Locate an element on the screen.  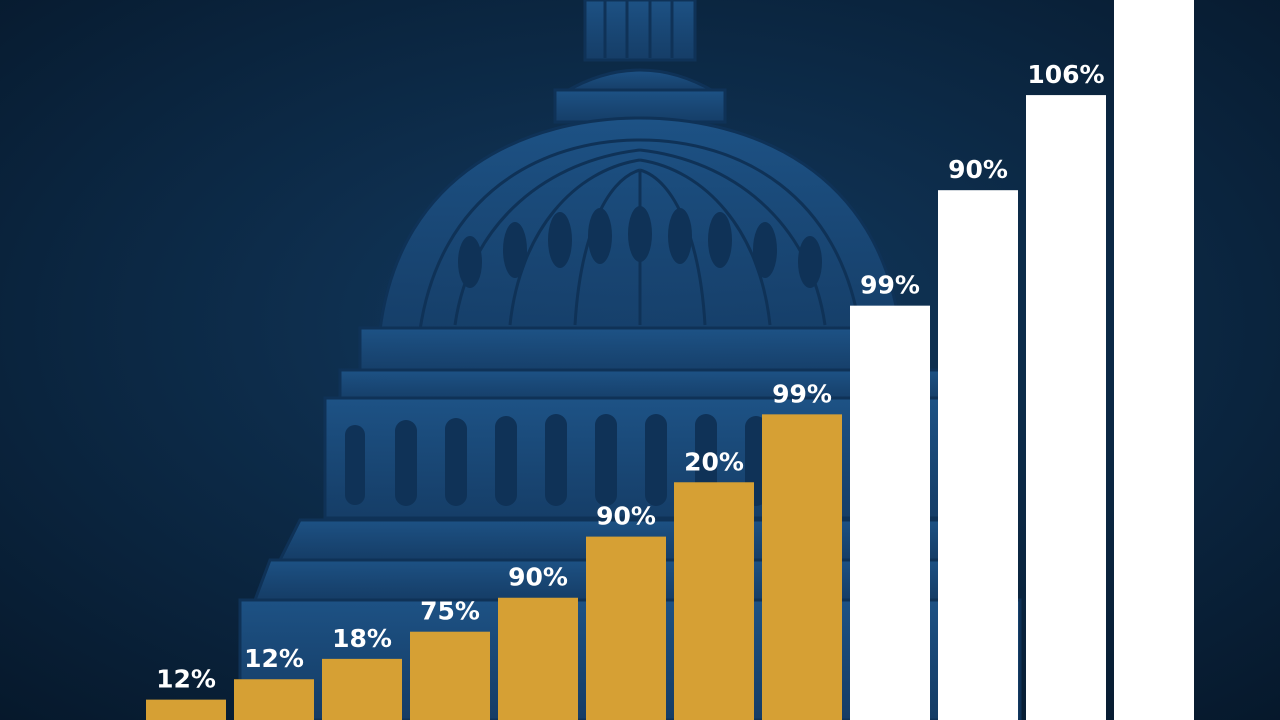
bar-value-label-10: 90% is located at coordinates (978, 169).